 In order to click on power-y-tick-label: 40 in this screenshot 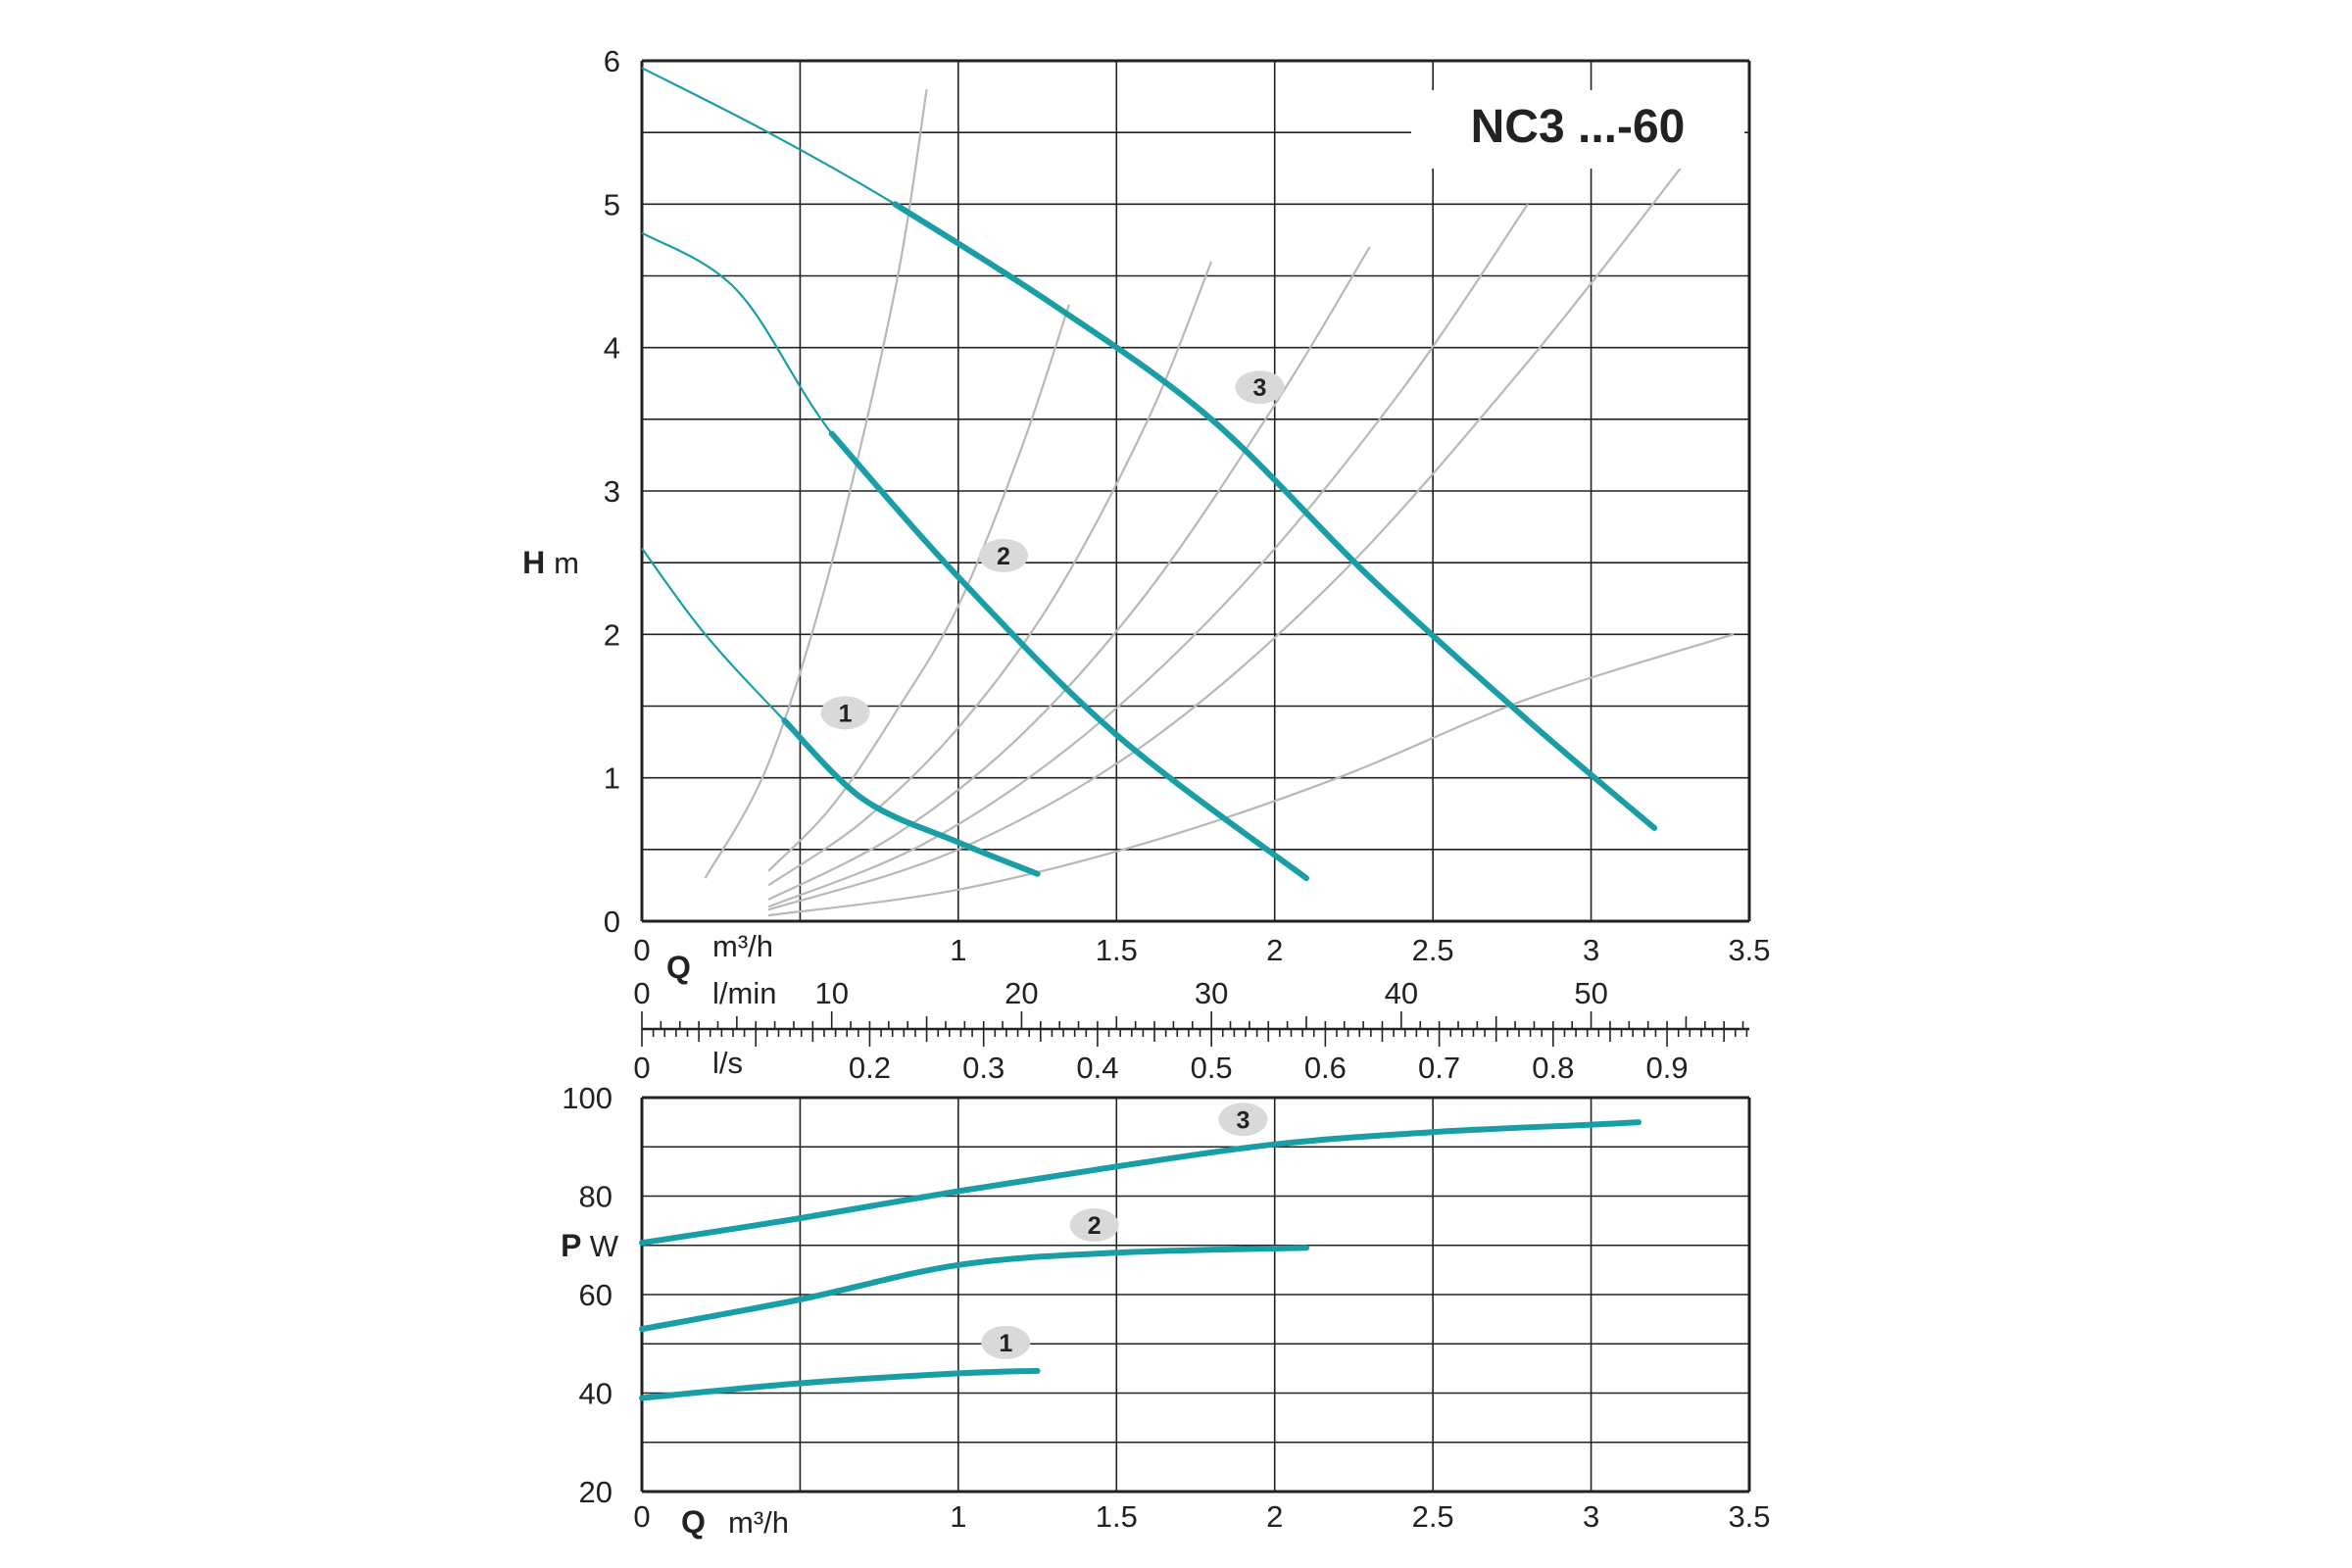, I will do `click(595, 1394)`.